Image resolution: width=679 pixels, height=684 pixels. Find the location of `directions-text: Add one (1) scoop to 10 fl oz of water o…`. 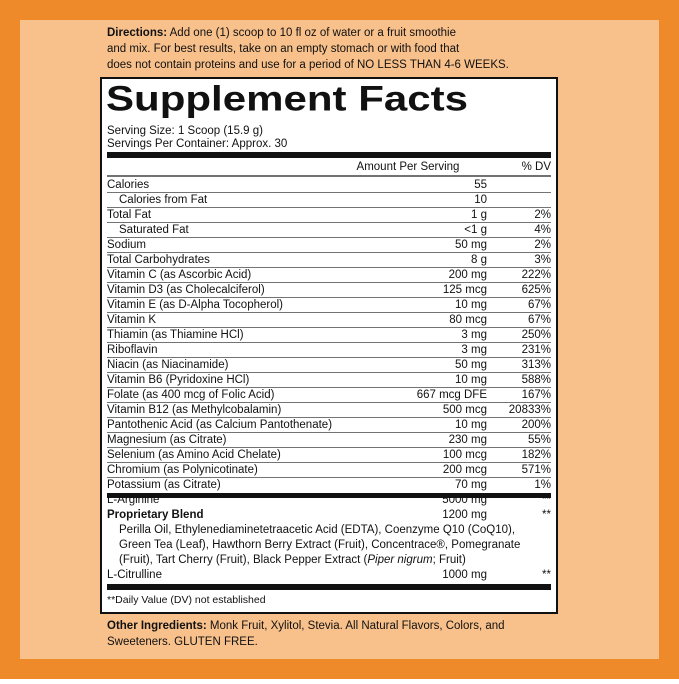

directions-text: Add one (1) scoop to 10 fl oz of water o… is located at coordinates (313, 33).